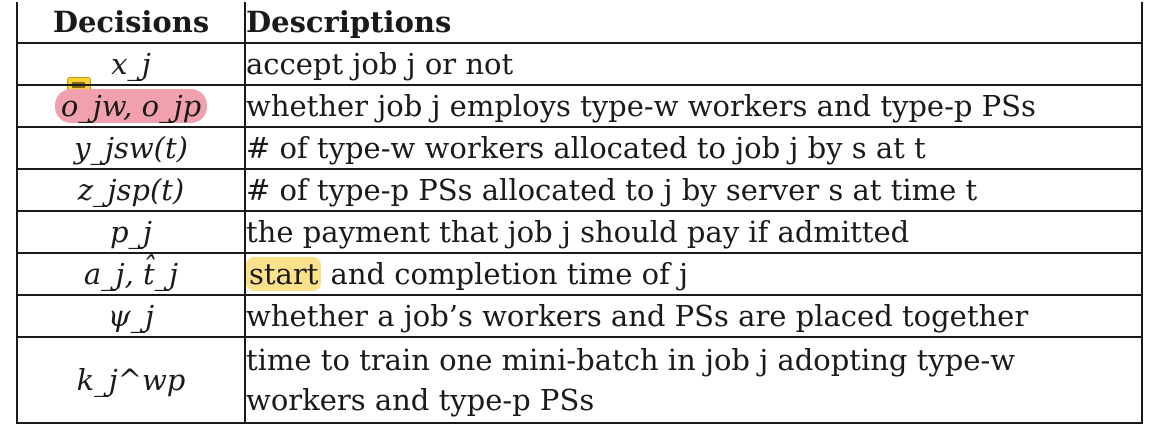 This screenshot has width=1161, height=430. I want to click on header-decisions: Decisions, so click(131, 23).